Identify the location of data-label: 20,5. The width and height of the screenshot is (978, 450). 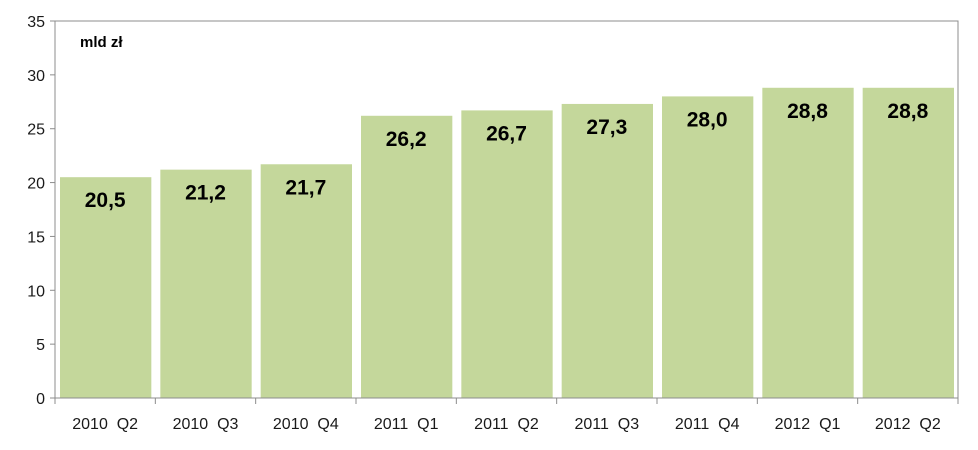
(105, 200).